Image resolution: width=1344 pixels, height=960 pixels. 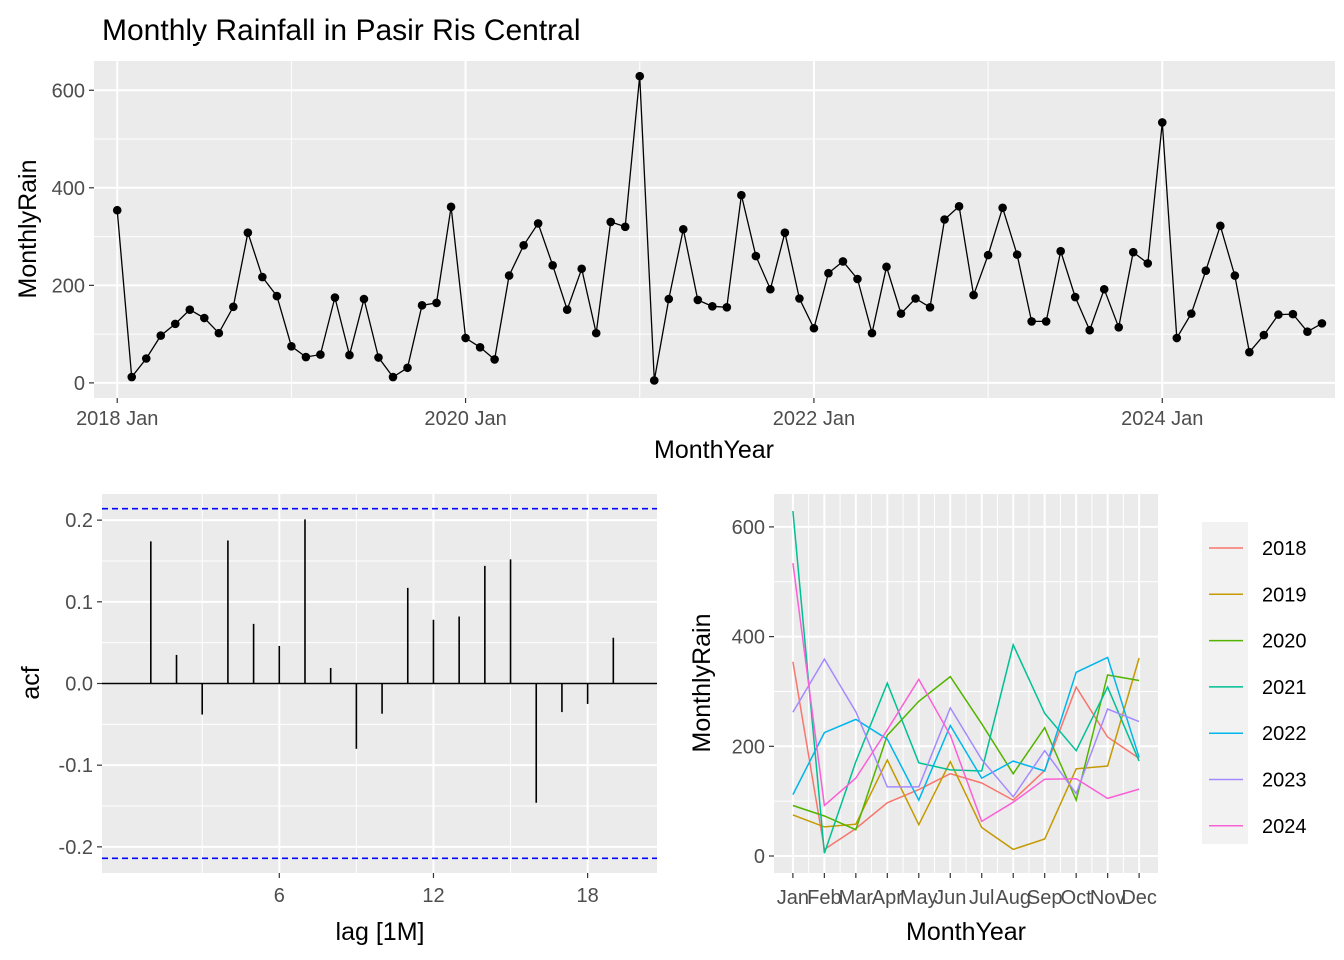 What do you see at coordinates (1284, 688) in the screenshot?
I see `legend-label-2021: 2021` at bounding box center [1284, 688].